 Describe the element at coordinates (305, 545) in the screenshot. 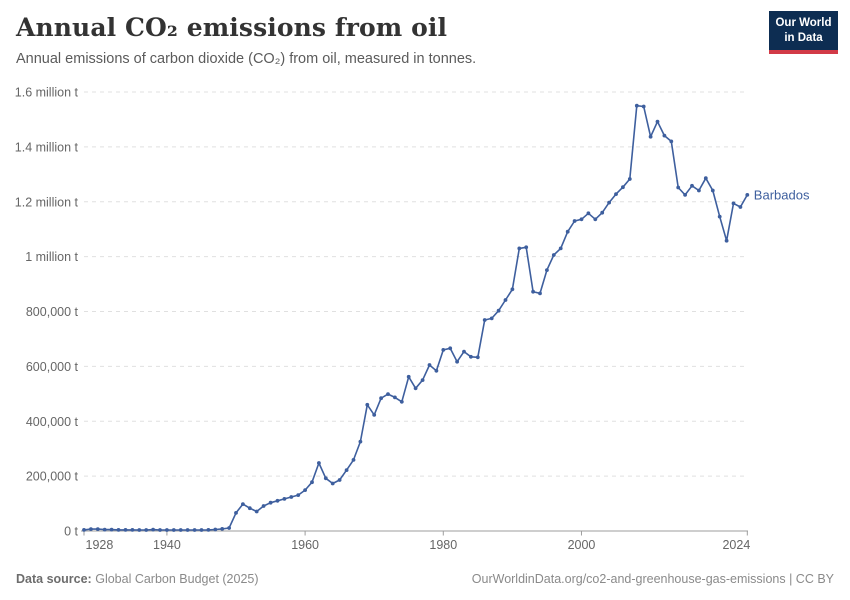

I see `x-axis-tick-label: 1960` at that location.